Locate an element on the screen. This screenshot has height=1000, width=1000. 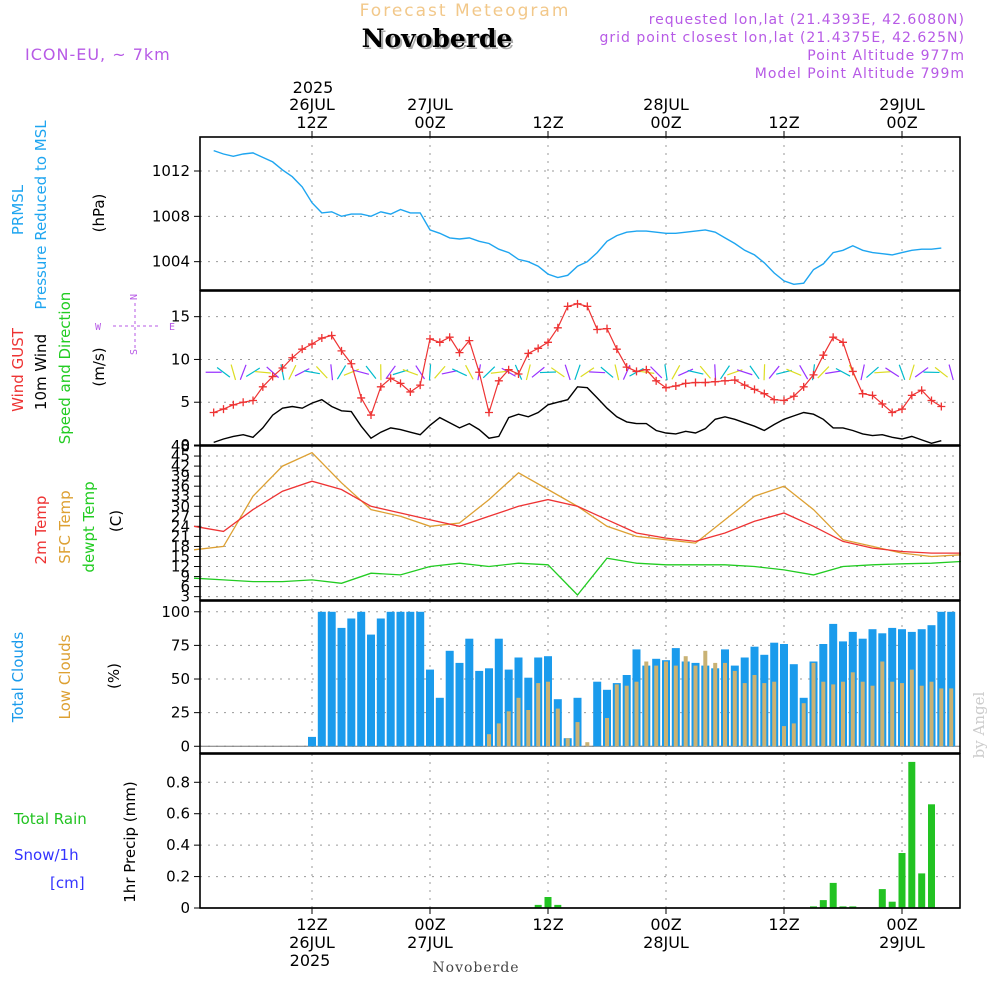
panel-frame-pressure is located at coordinates (580, 213).